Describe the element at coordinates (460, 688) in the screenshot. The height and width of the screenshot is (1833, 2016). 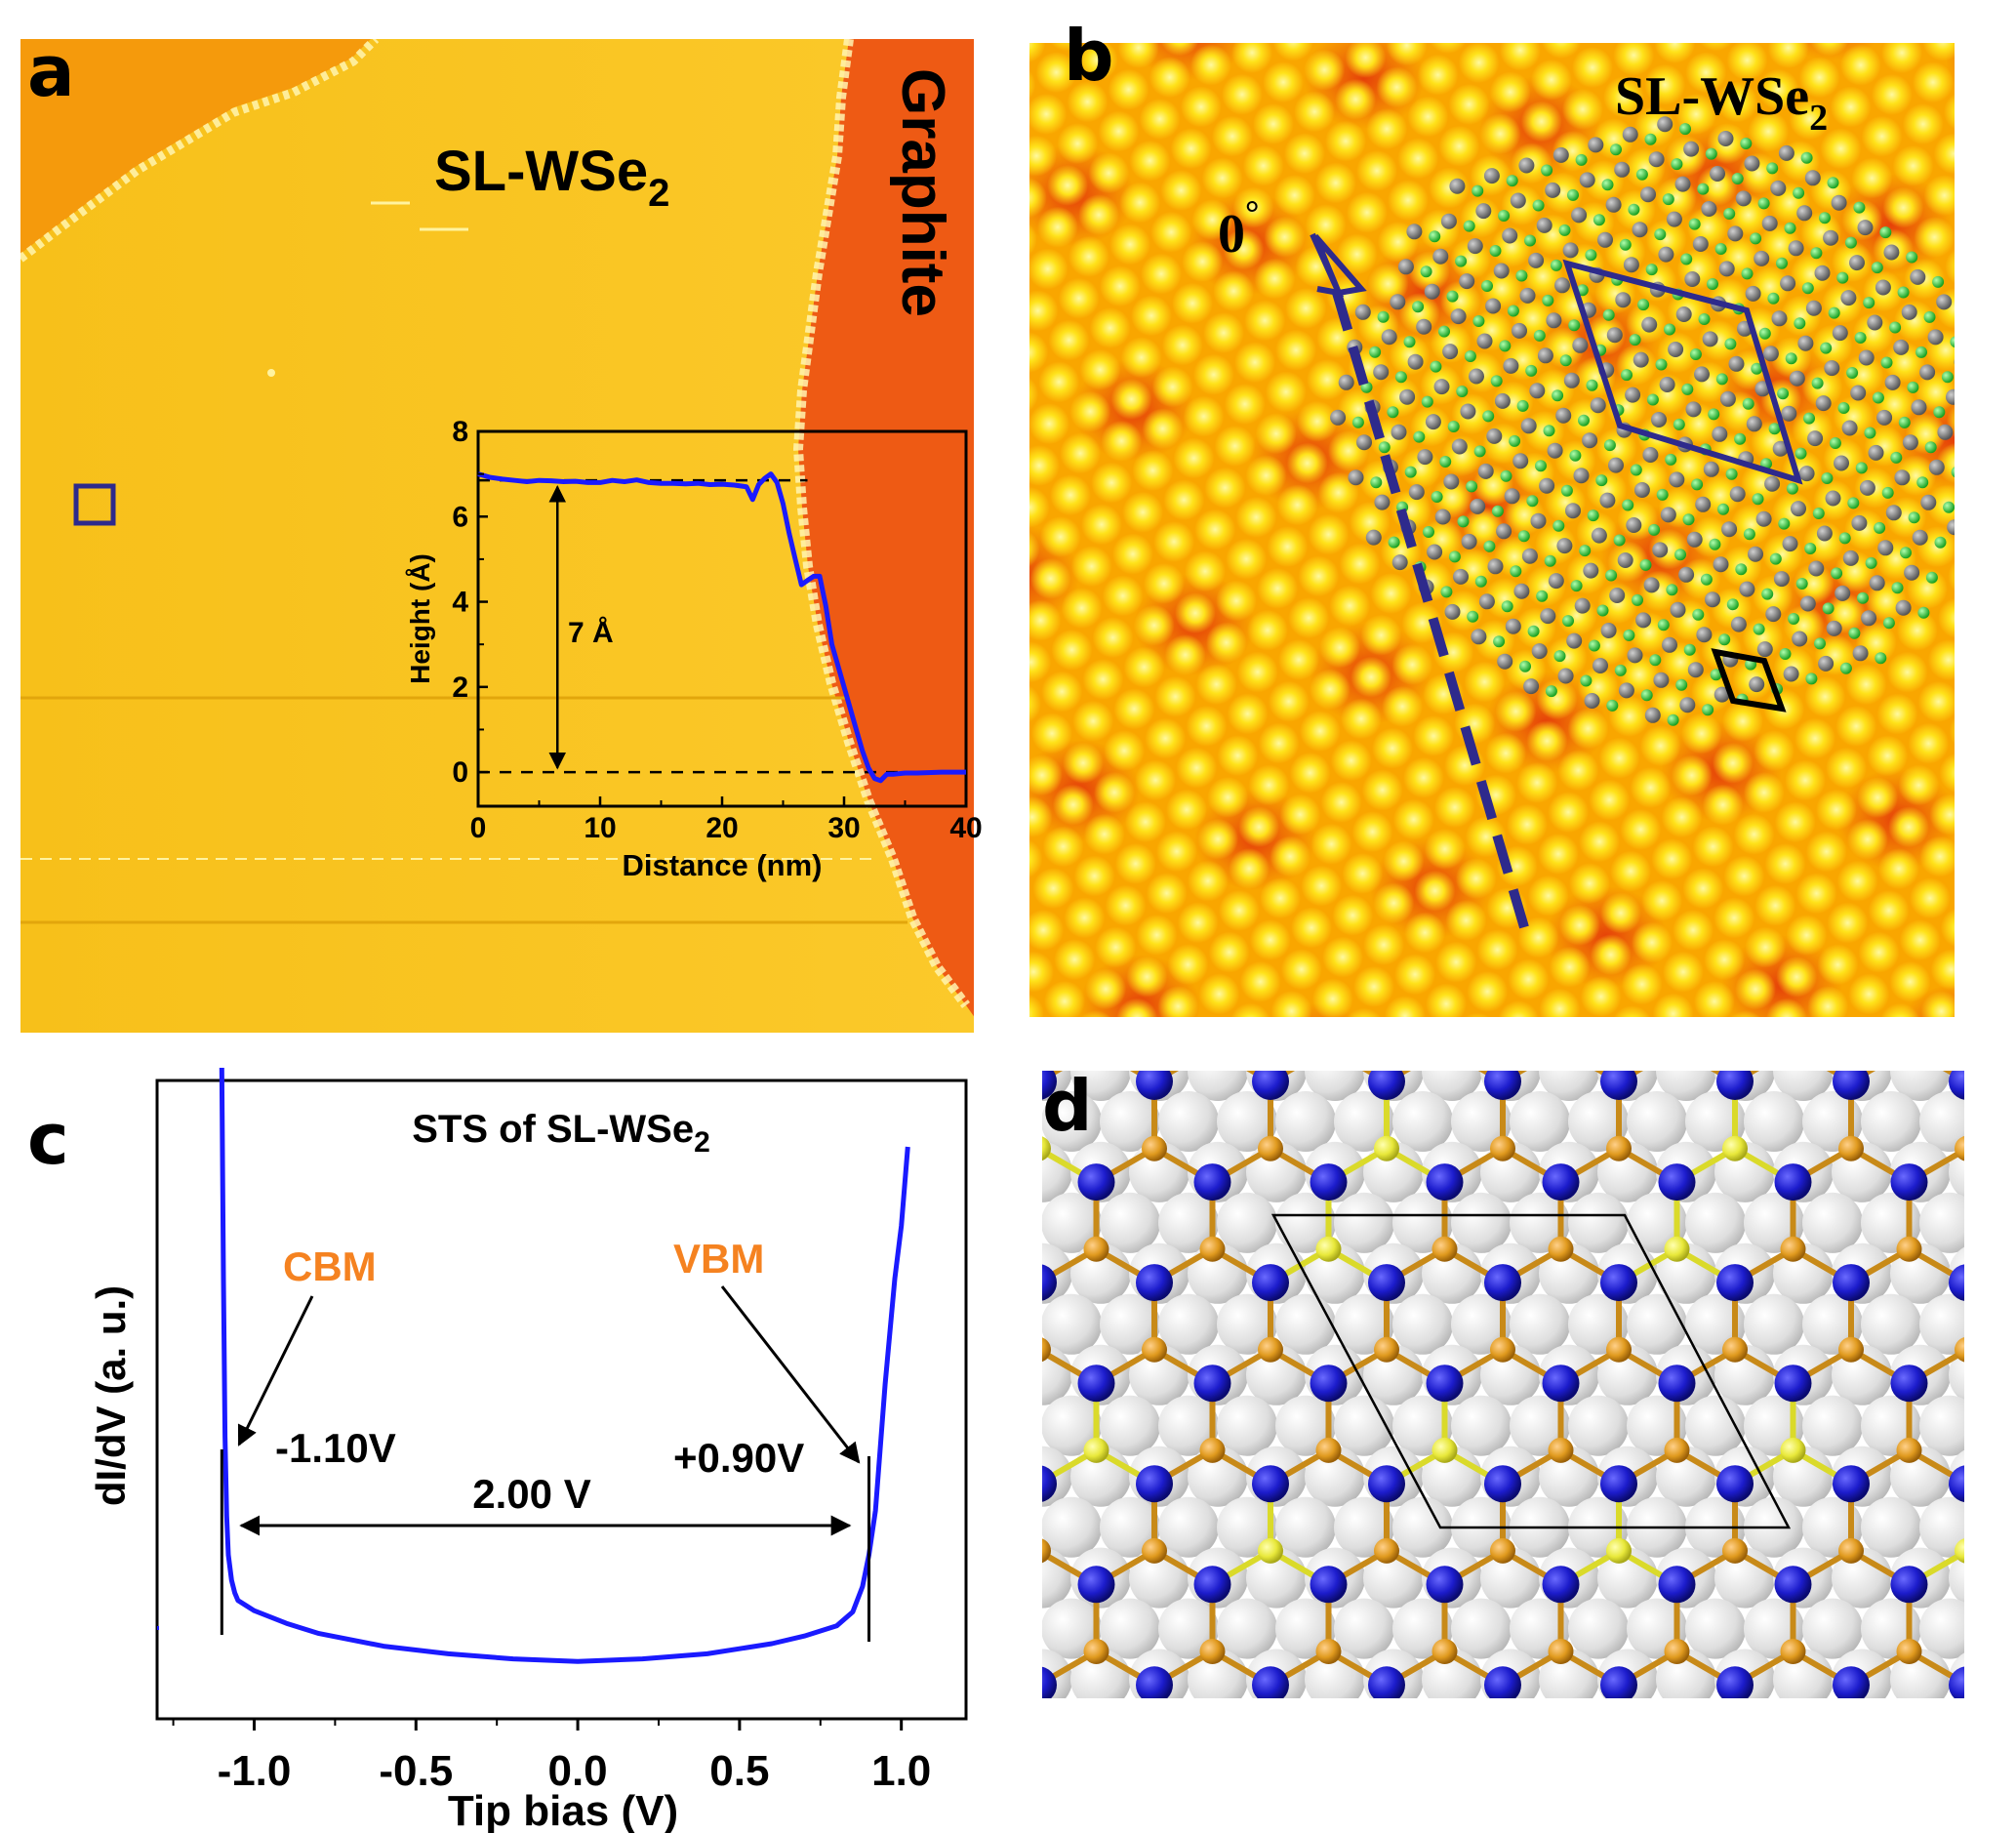
I see `y-tick-label: 2` at that location.